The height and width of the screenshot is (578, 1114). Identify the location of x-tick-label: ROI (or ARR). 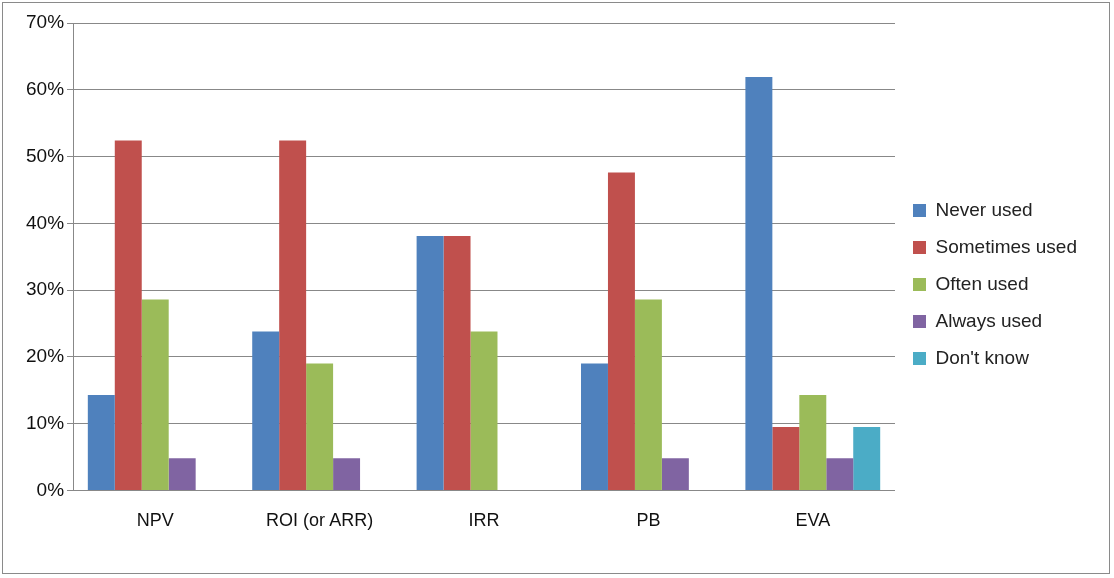
(320, 520).